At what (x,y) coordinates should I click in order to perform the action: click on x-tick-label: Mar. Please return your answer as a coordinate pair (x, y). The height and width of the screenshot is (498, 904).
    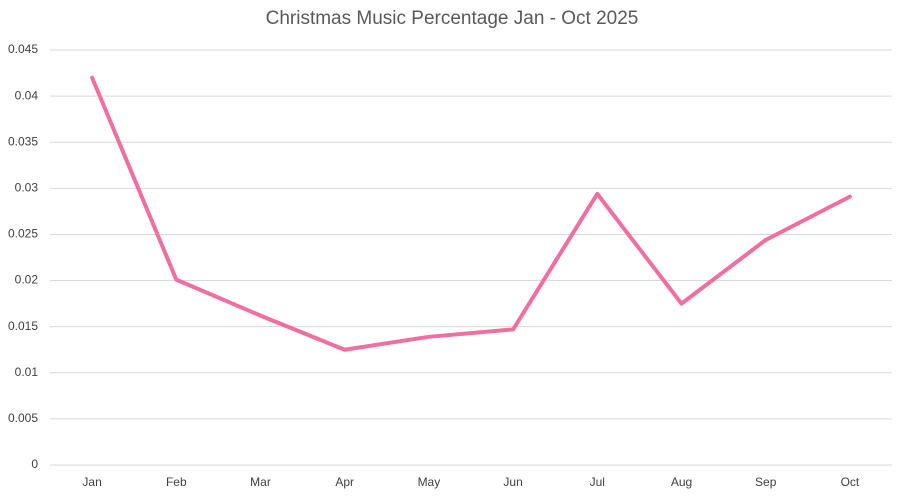
    Looking at the image, I should click on (260, 482).